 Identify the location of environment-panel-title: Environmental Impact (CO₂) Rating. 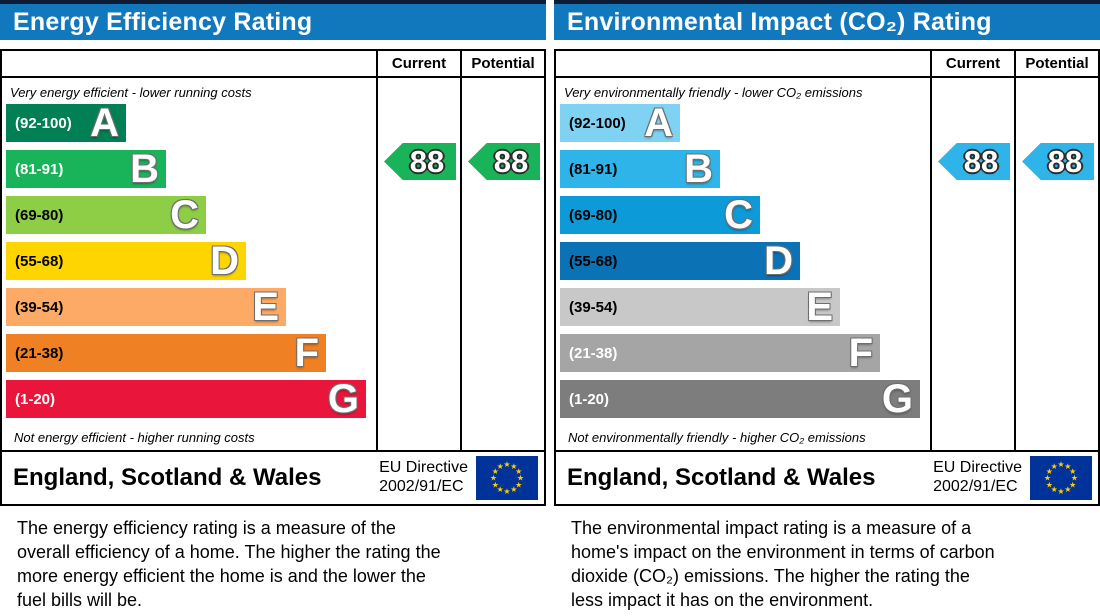
(779, 21).